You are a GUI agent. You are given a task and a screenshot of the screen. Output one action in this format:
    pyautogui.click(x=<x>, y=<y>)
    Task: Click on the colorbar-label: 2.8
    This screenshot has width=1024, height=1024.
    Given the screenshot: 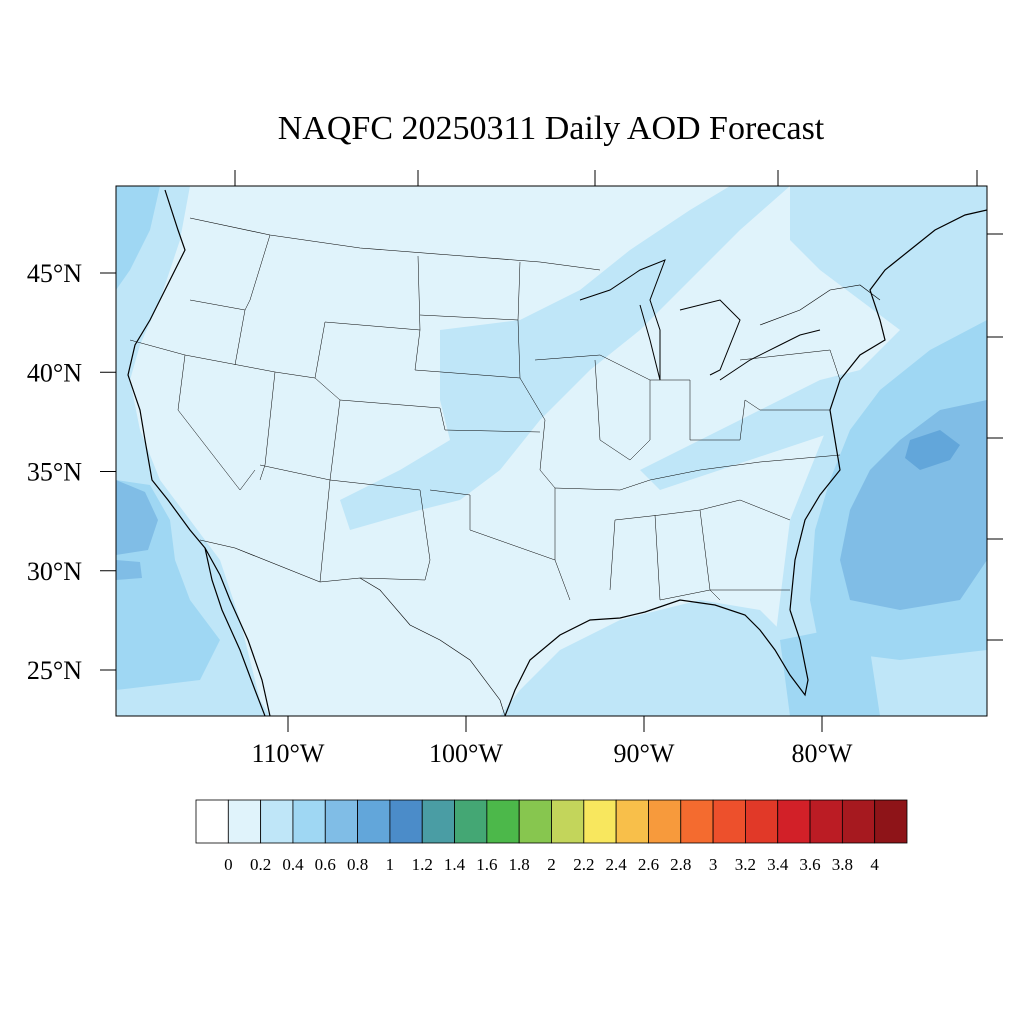 What is the action you would take?
    pyautogui.click(x=680, y=864)
    